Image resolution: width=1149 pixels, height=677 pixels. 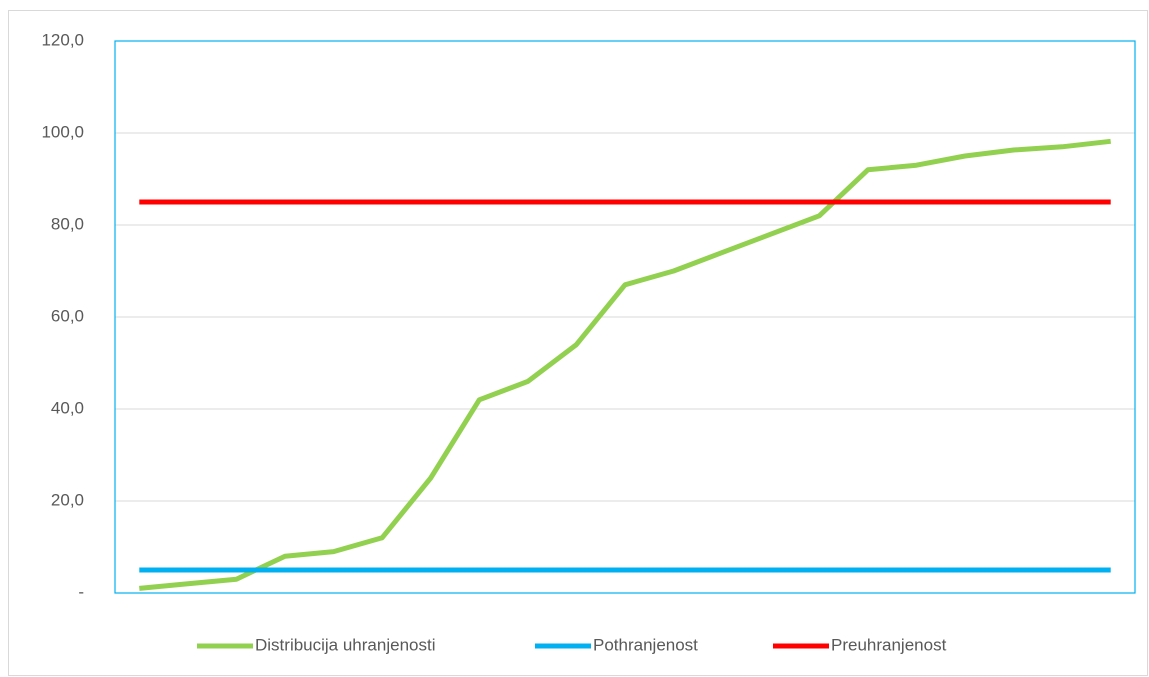 What do you see at coordinates (889, 644) in the screenshot?
I see `legend-label: Preuhranjenost` at bounding box center [889, 644].